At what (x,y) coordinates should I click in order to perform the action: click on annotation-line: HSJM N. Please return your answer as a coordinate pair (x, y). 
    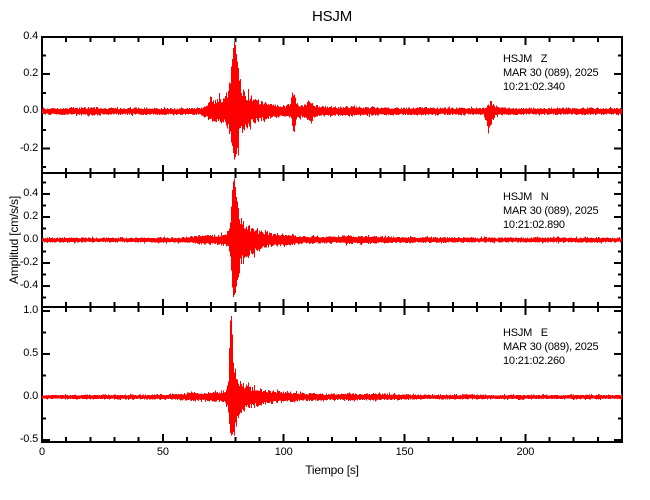
    Looking at the image, I should click on (526, 197).